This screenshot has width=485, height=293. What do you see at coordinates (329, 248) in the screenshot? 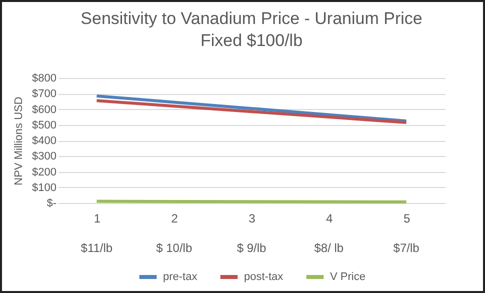
I see `text: $8/ lb` at bounding box center [329, 248].